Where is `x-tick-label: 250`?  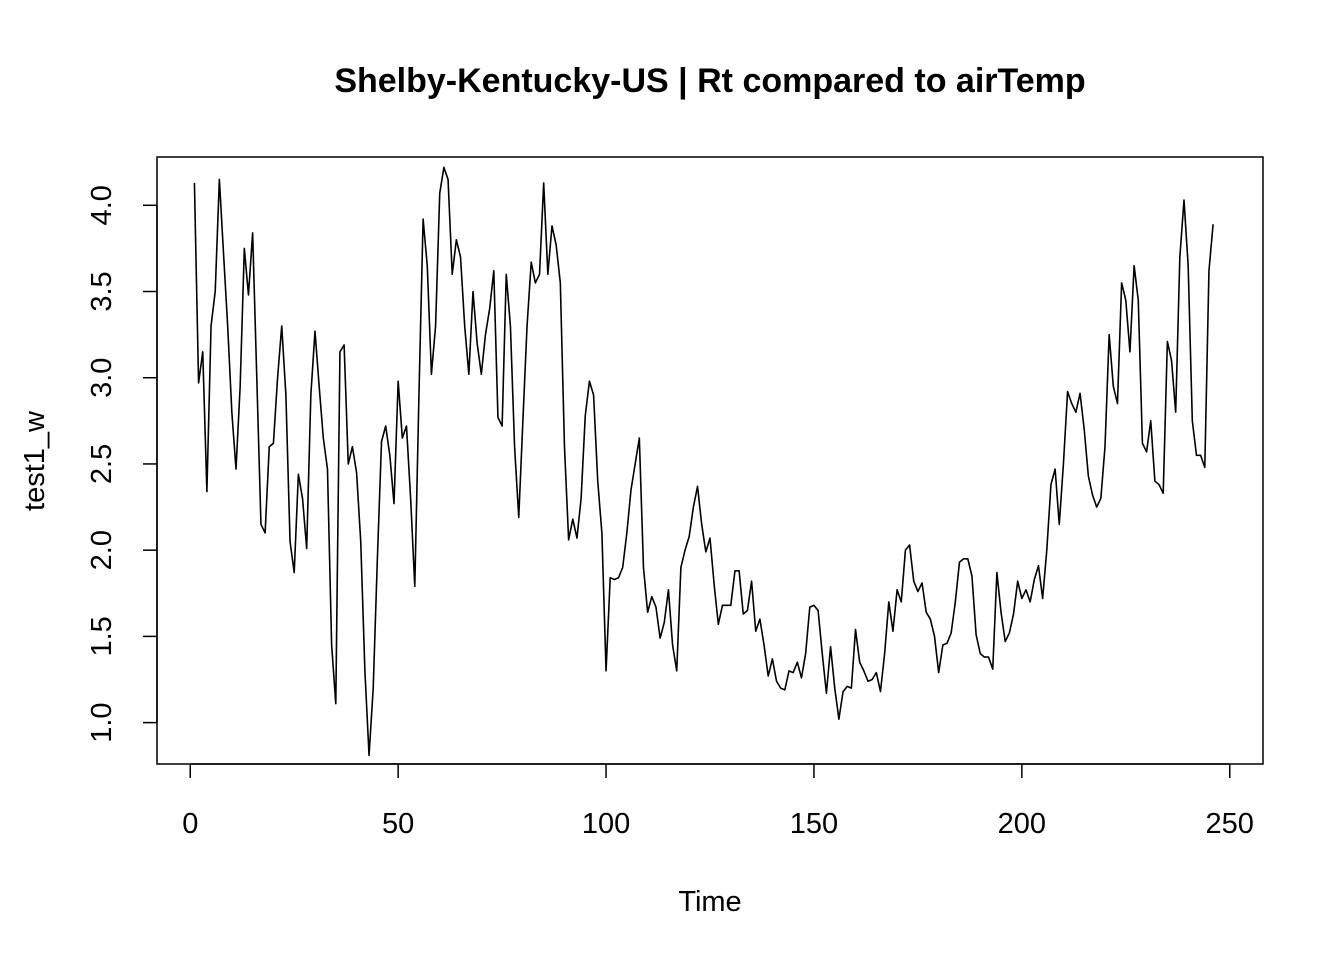
x-tick-label: 250 is located at coordinates (1230, 824).